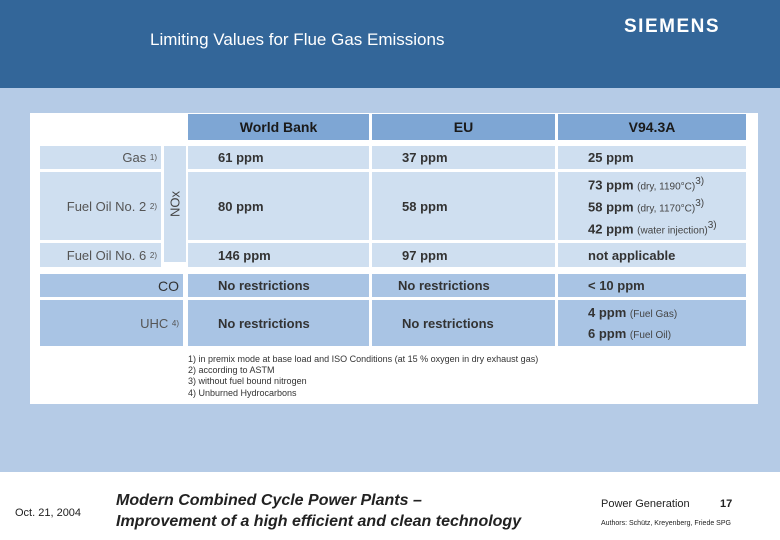 This screenshot has height=540, width=780. Describe the element at coordinates (646, 206) in the screenshot. I see `v94-nox-dry-1170: 58 ppm (dry, 1170°C)3)` at that location.